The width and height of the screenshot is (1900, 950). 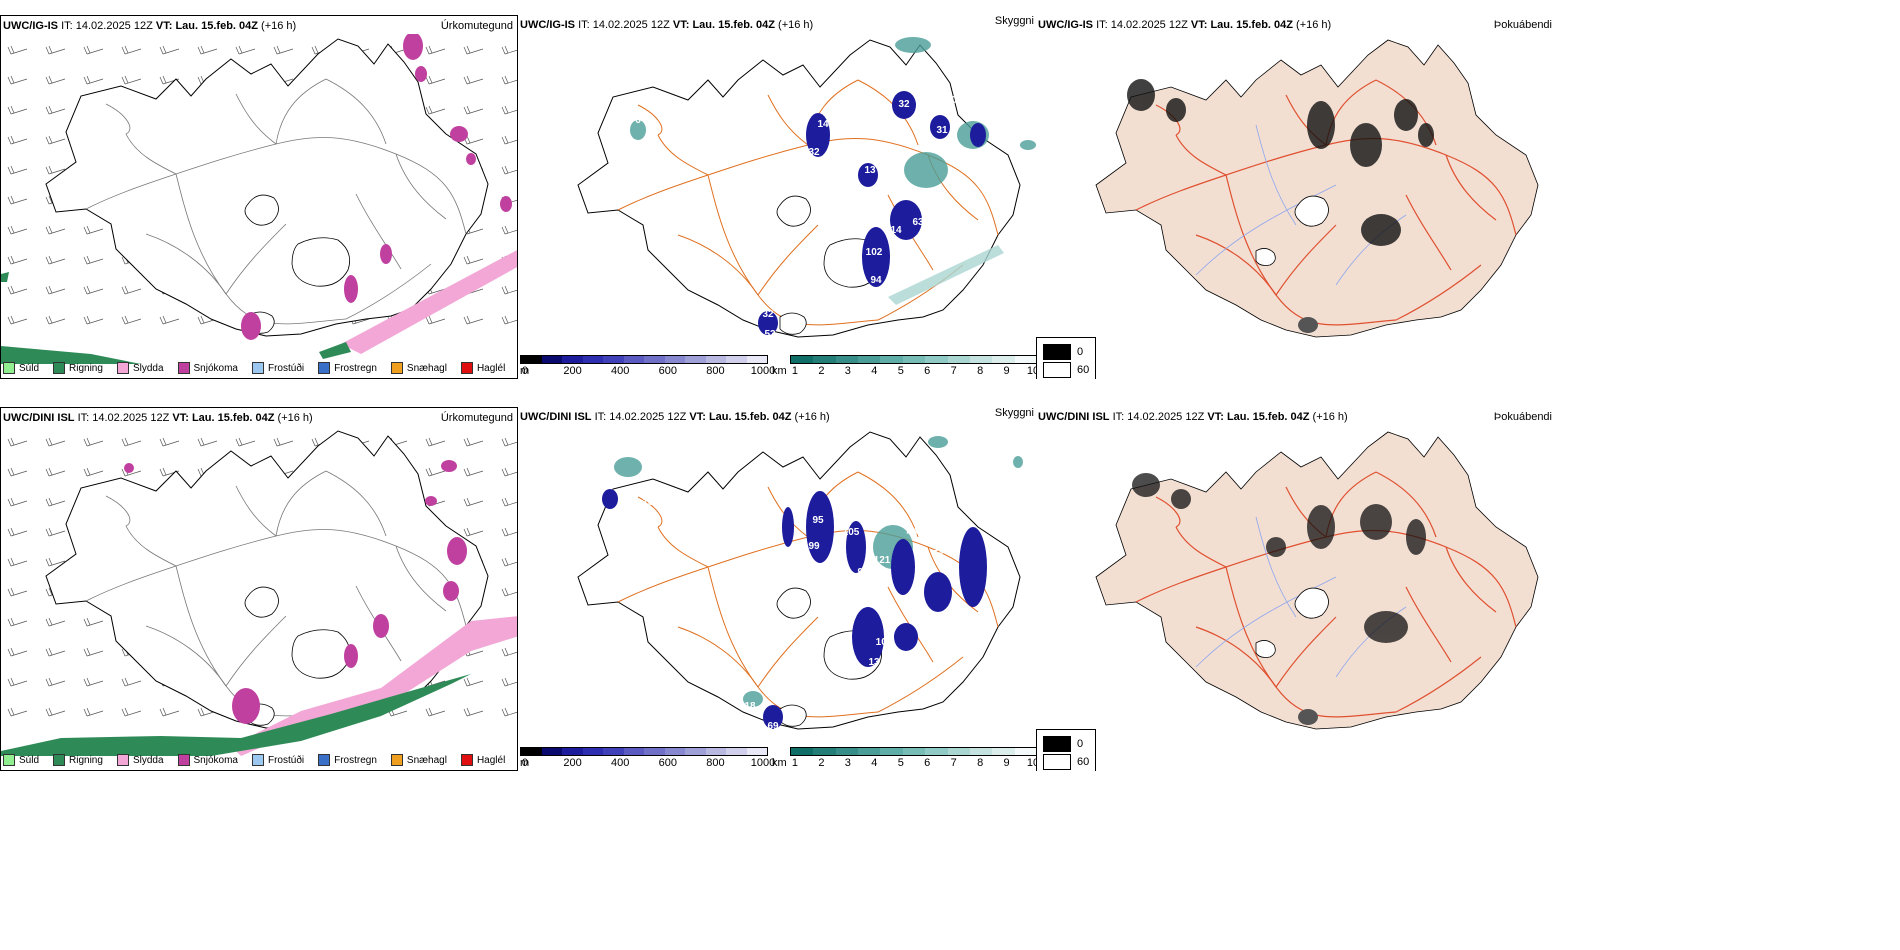 What do you see at coordinates (980, 763) in the screenshot?
I see `colorbar-tick-label: 8` at bounding box center [980, 763].